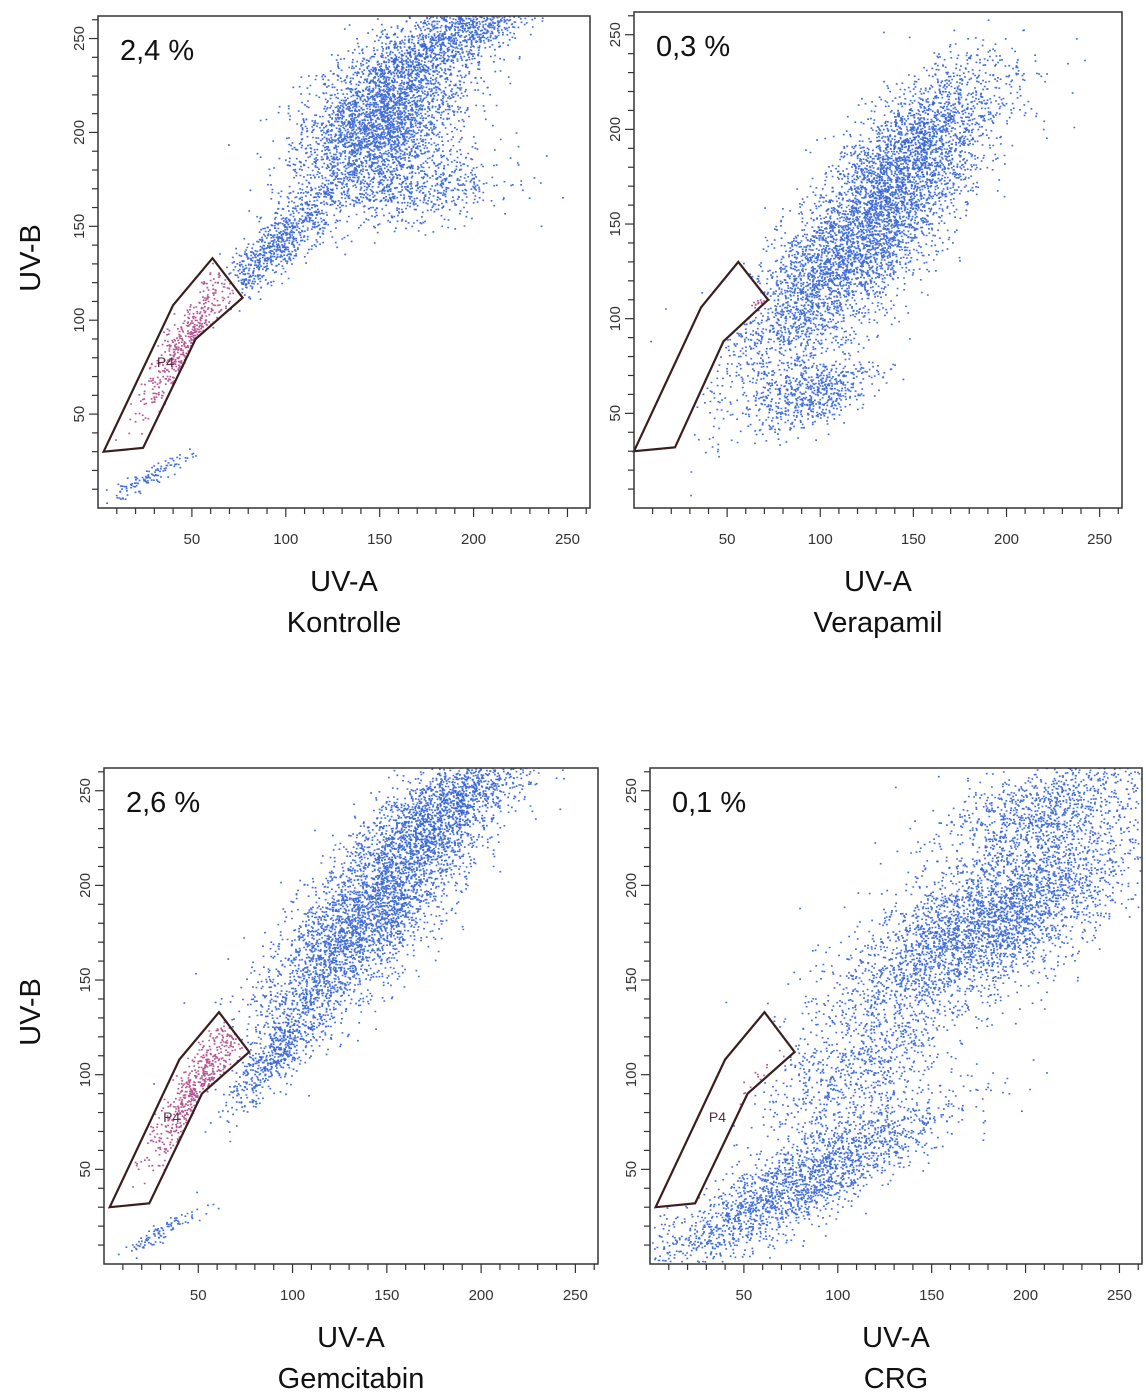 The height and width of the screenshot is (1396, 1146). What do you see at coordinates (351, 1379) in the screenshot?
I see `condition-label: Gemcitabin` at bounding box center [351, 1379].